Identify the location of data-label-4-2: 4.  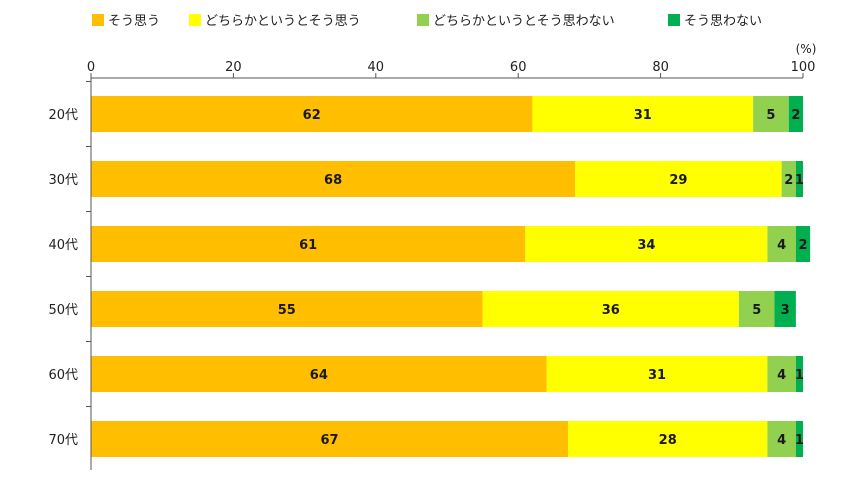
(781, 375).